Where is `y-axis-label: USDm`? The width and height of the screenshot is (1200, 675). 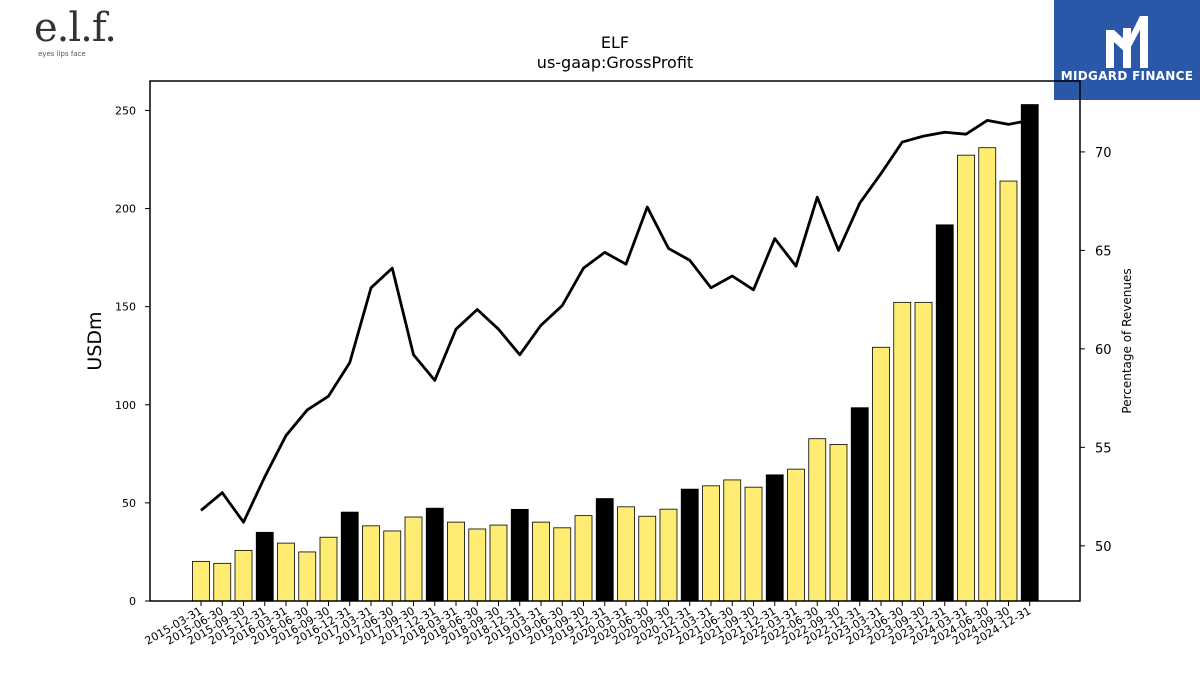
y-axis-label: USDm is located at coordinates (95, 340).